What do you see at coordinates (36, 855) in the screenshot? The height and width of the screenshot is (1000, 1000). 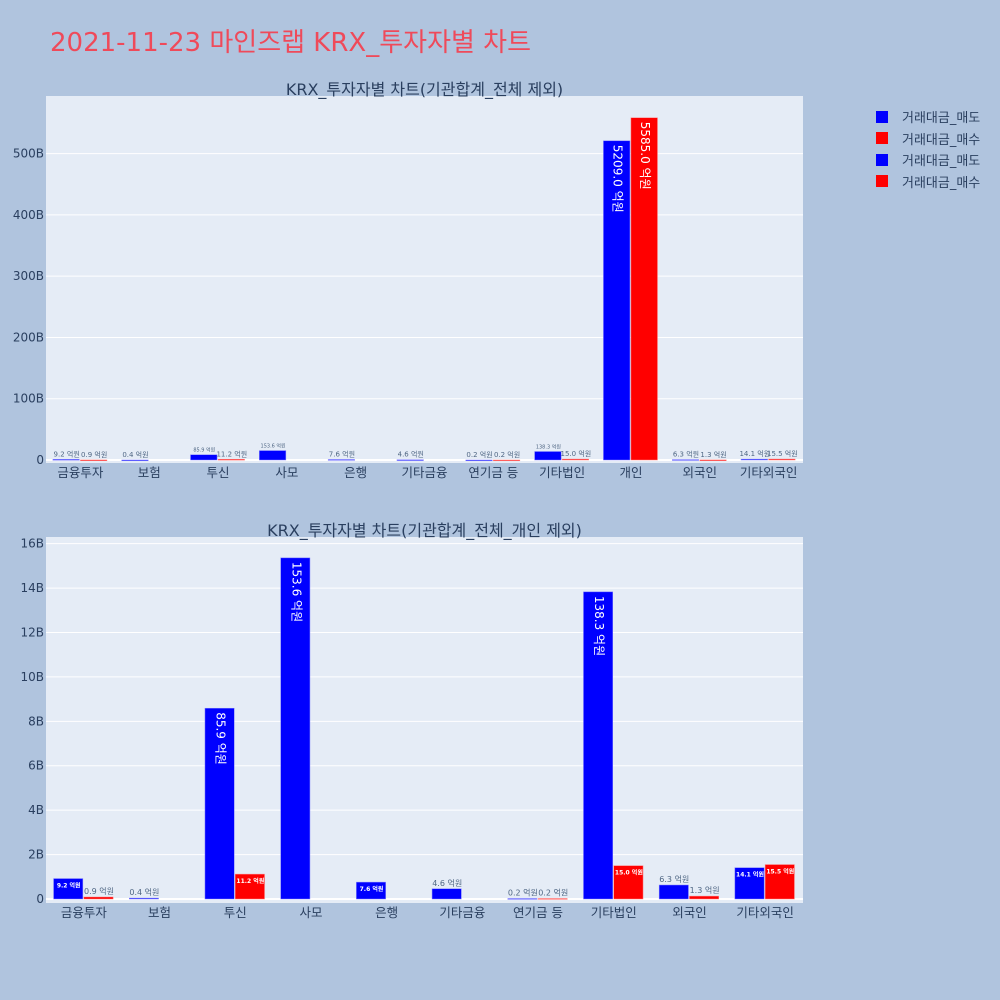 I see `y-tick-label: 2B` at bounding box center [36, 855].